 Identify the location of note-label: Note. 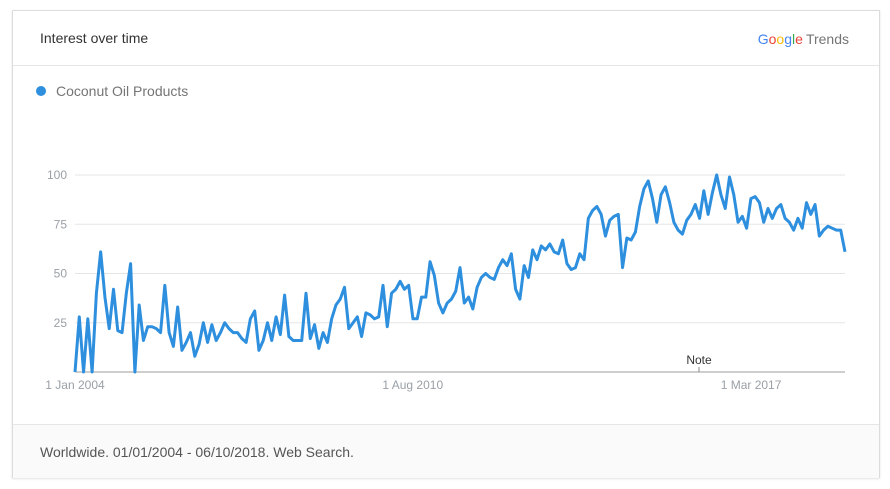
(699, 360).